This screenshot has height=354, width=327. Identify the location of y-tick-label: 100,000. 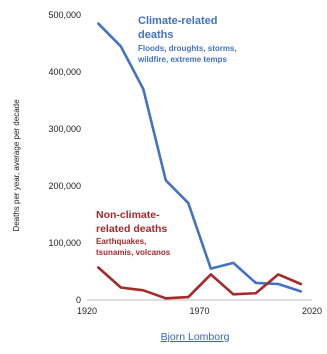
(64, 243).